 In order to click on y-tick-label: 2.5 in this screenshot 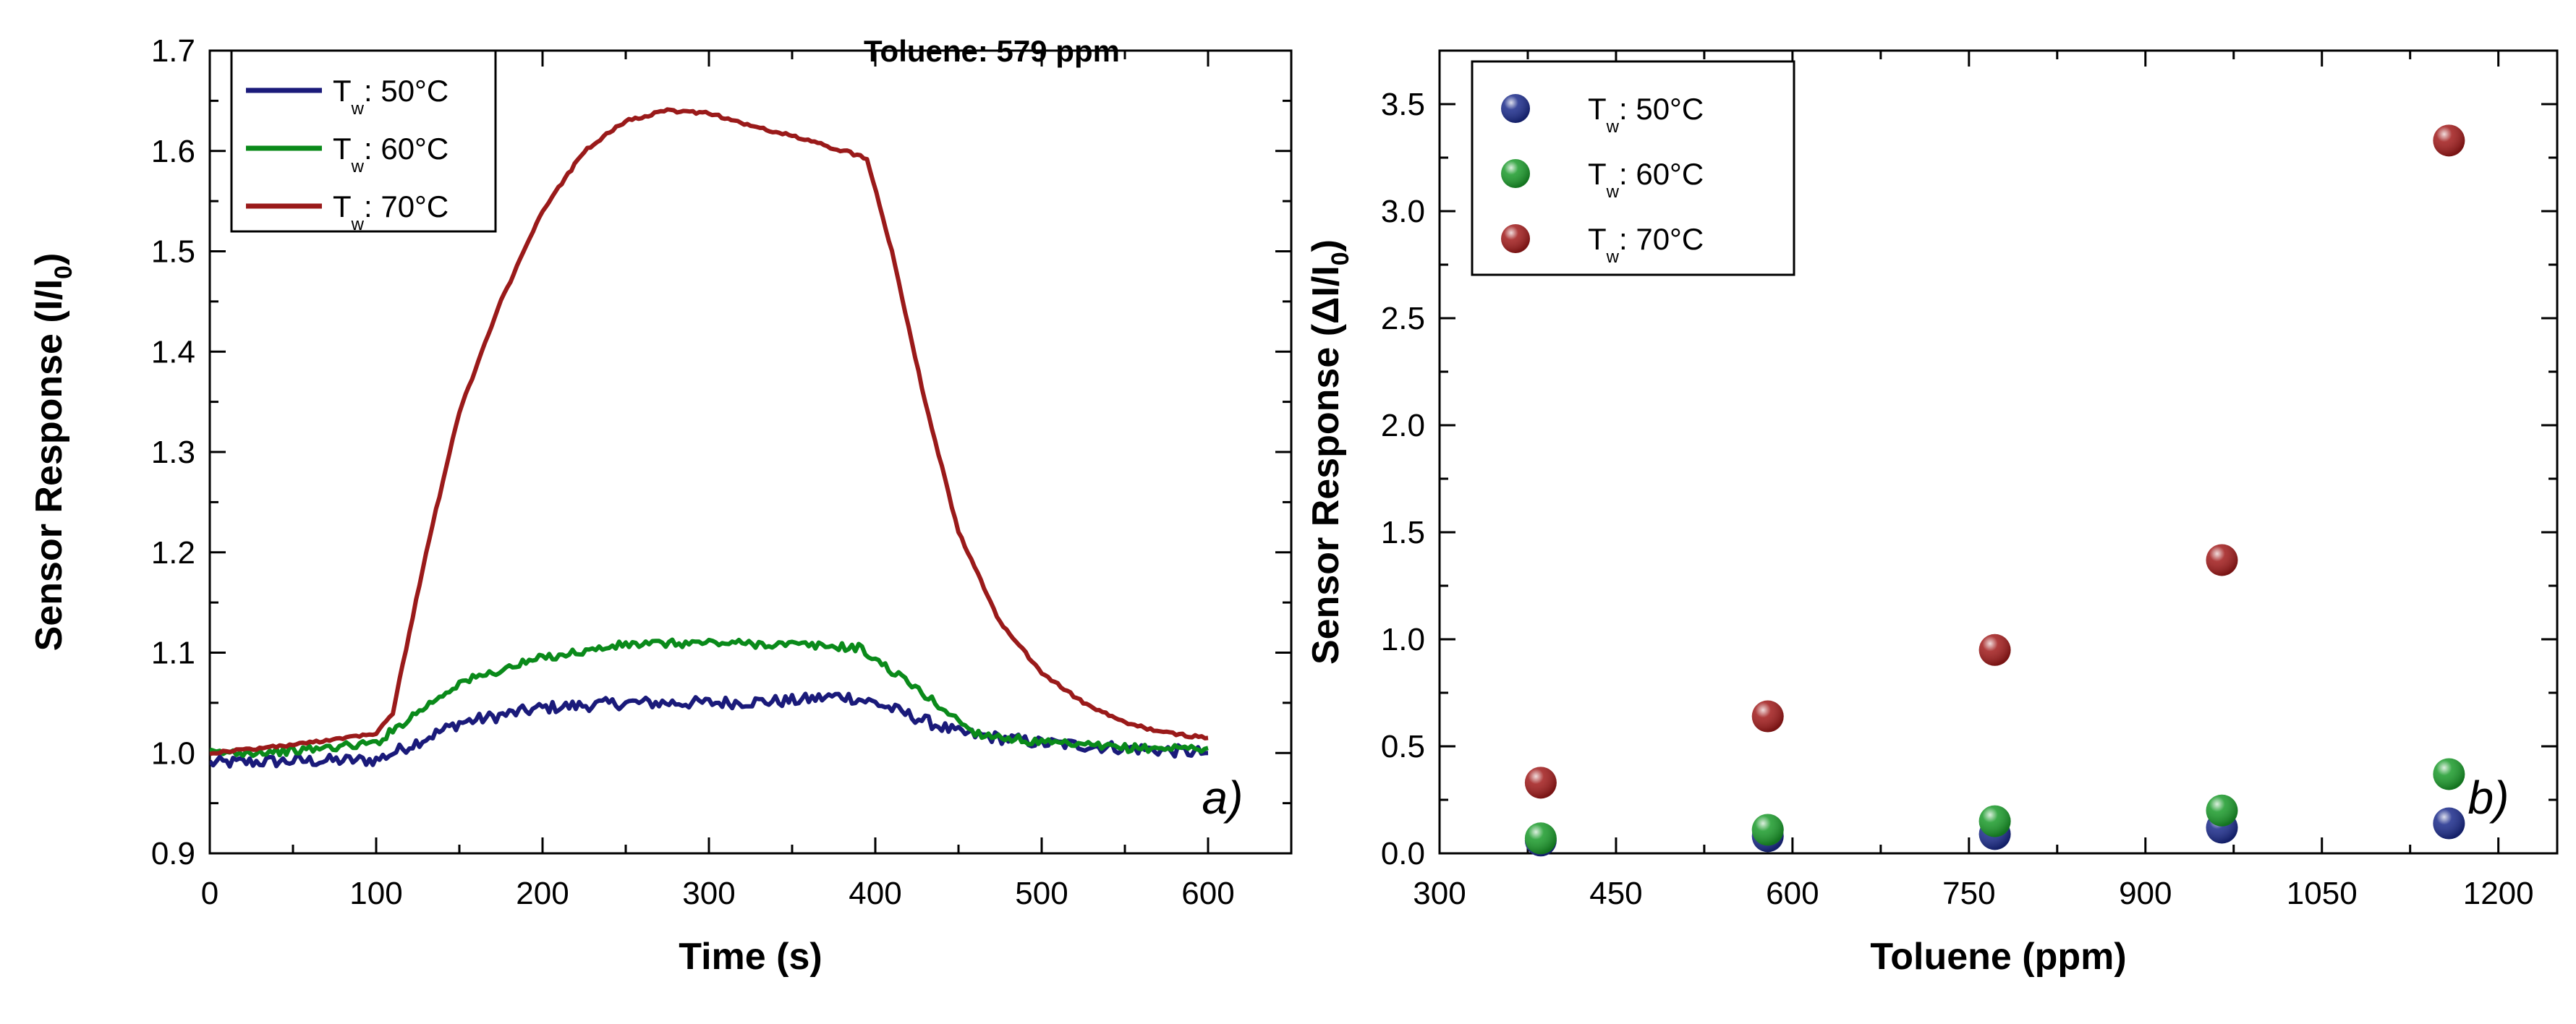, I will do `click(1403, 318)`.